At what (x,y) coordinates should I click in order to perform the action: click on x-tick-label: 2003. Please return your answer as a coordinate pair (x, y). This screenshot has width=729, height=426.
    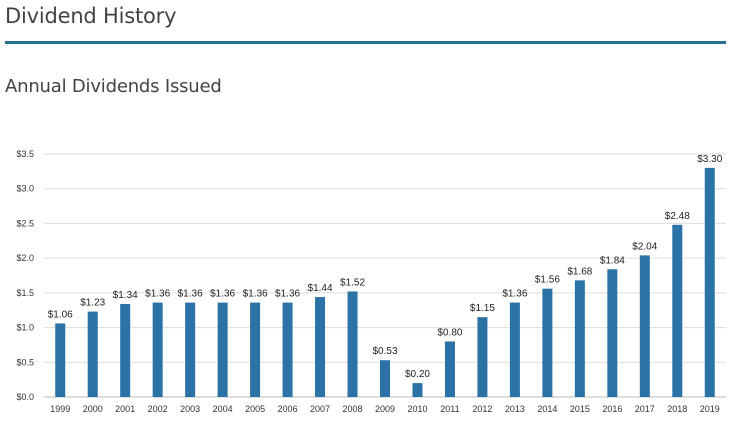
    Looking at the image, I should click on (190, 409).